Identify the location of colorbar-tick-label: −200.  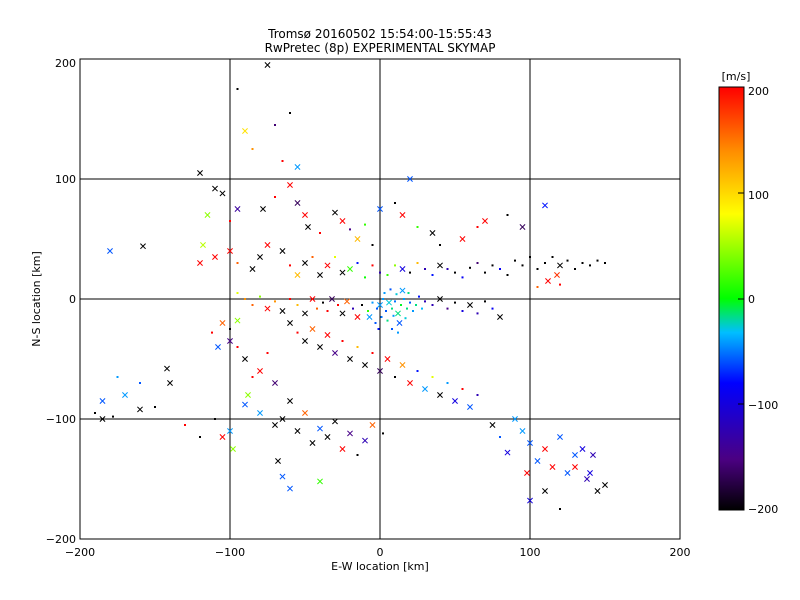
(763, 509).